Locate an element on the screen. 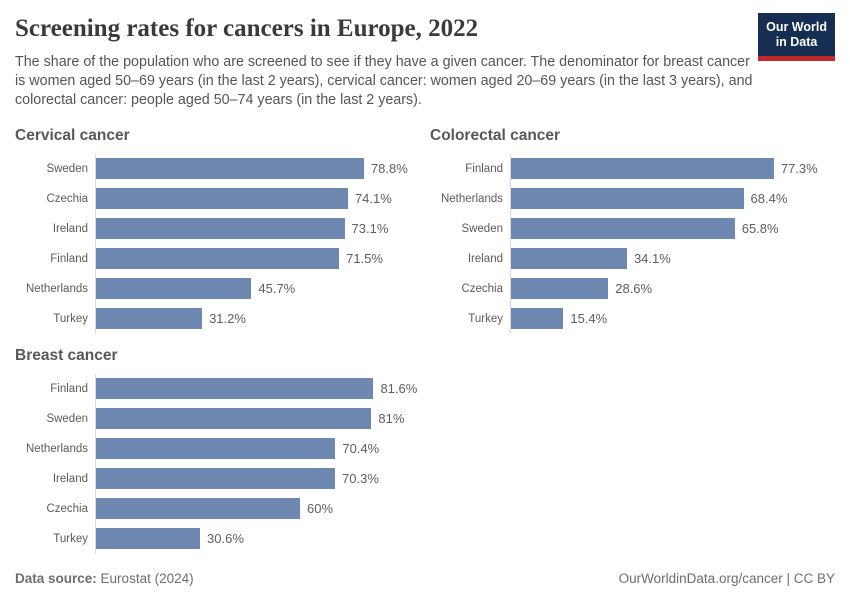 The width and height of the screenshot is (850, 600). bar-row: Netherlands 45.7% is located at coordinates (217, 288).